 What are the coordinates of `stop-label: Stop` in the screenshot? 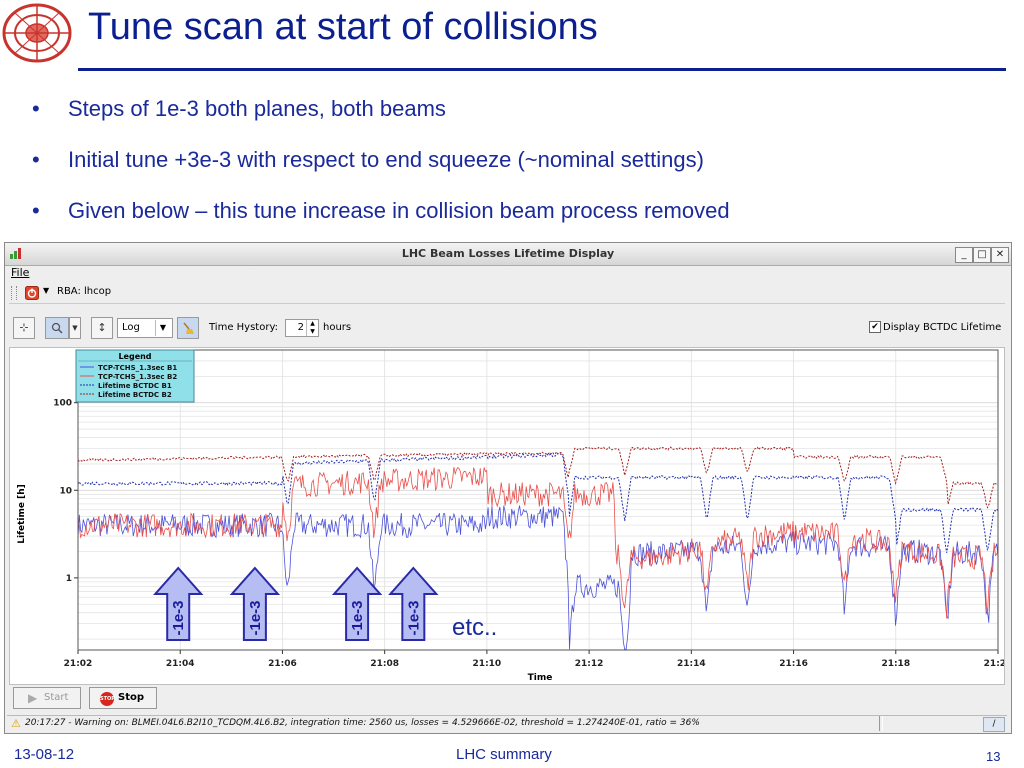 It's located at (131, 697).